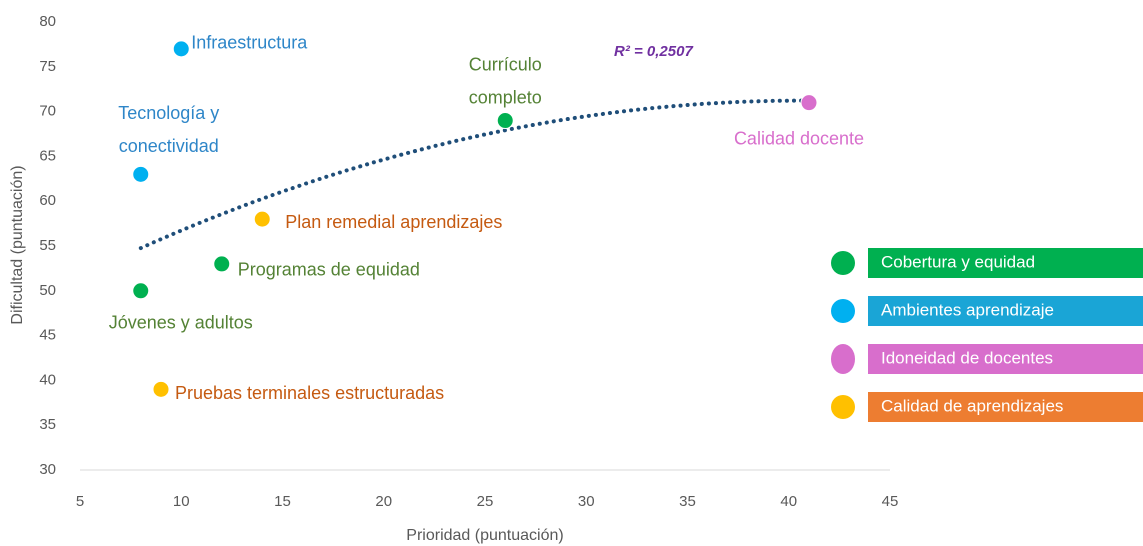  What do you see at coordinates (788, 501) in the screenshot?
I see `x-tick-label: 40` at bounding box center [788, 501].